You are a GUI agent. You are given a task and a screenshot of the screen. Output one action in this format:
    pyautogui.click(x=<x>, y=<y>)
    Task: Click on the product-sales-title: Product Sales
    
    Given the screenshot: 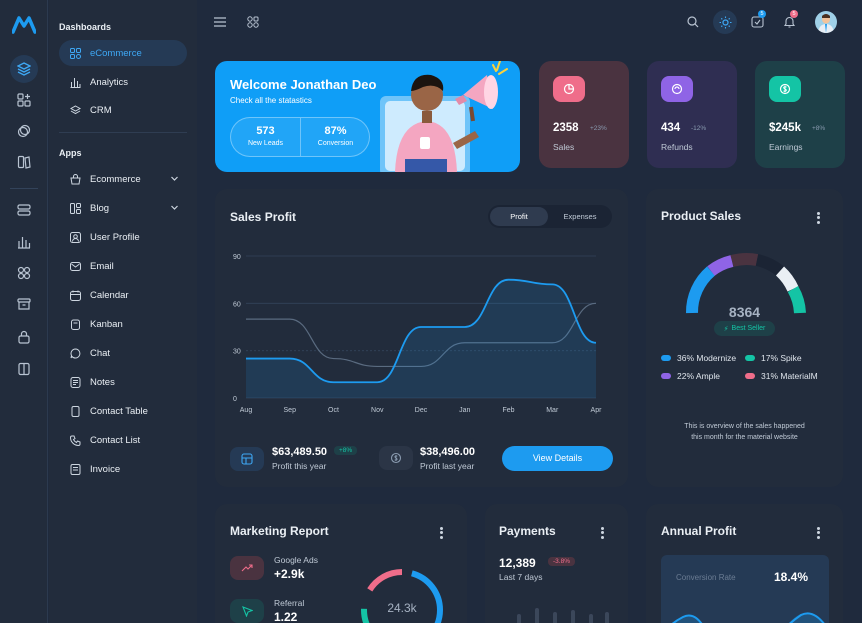 What is the action you would take?
    pyautogui.click(x=701, y=216)
    